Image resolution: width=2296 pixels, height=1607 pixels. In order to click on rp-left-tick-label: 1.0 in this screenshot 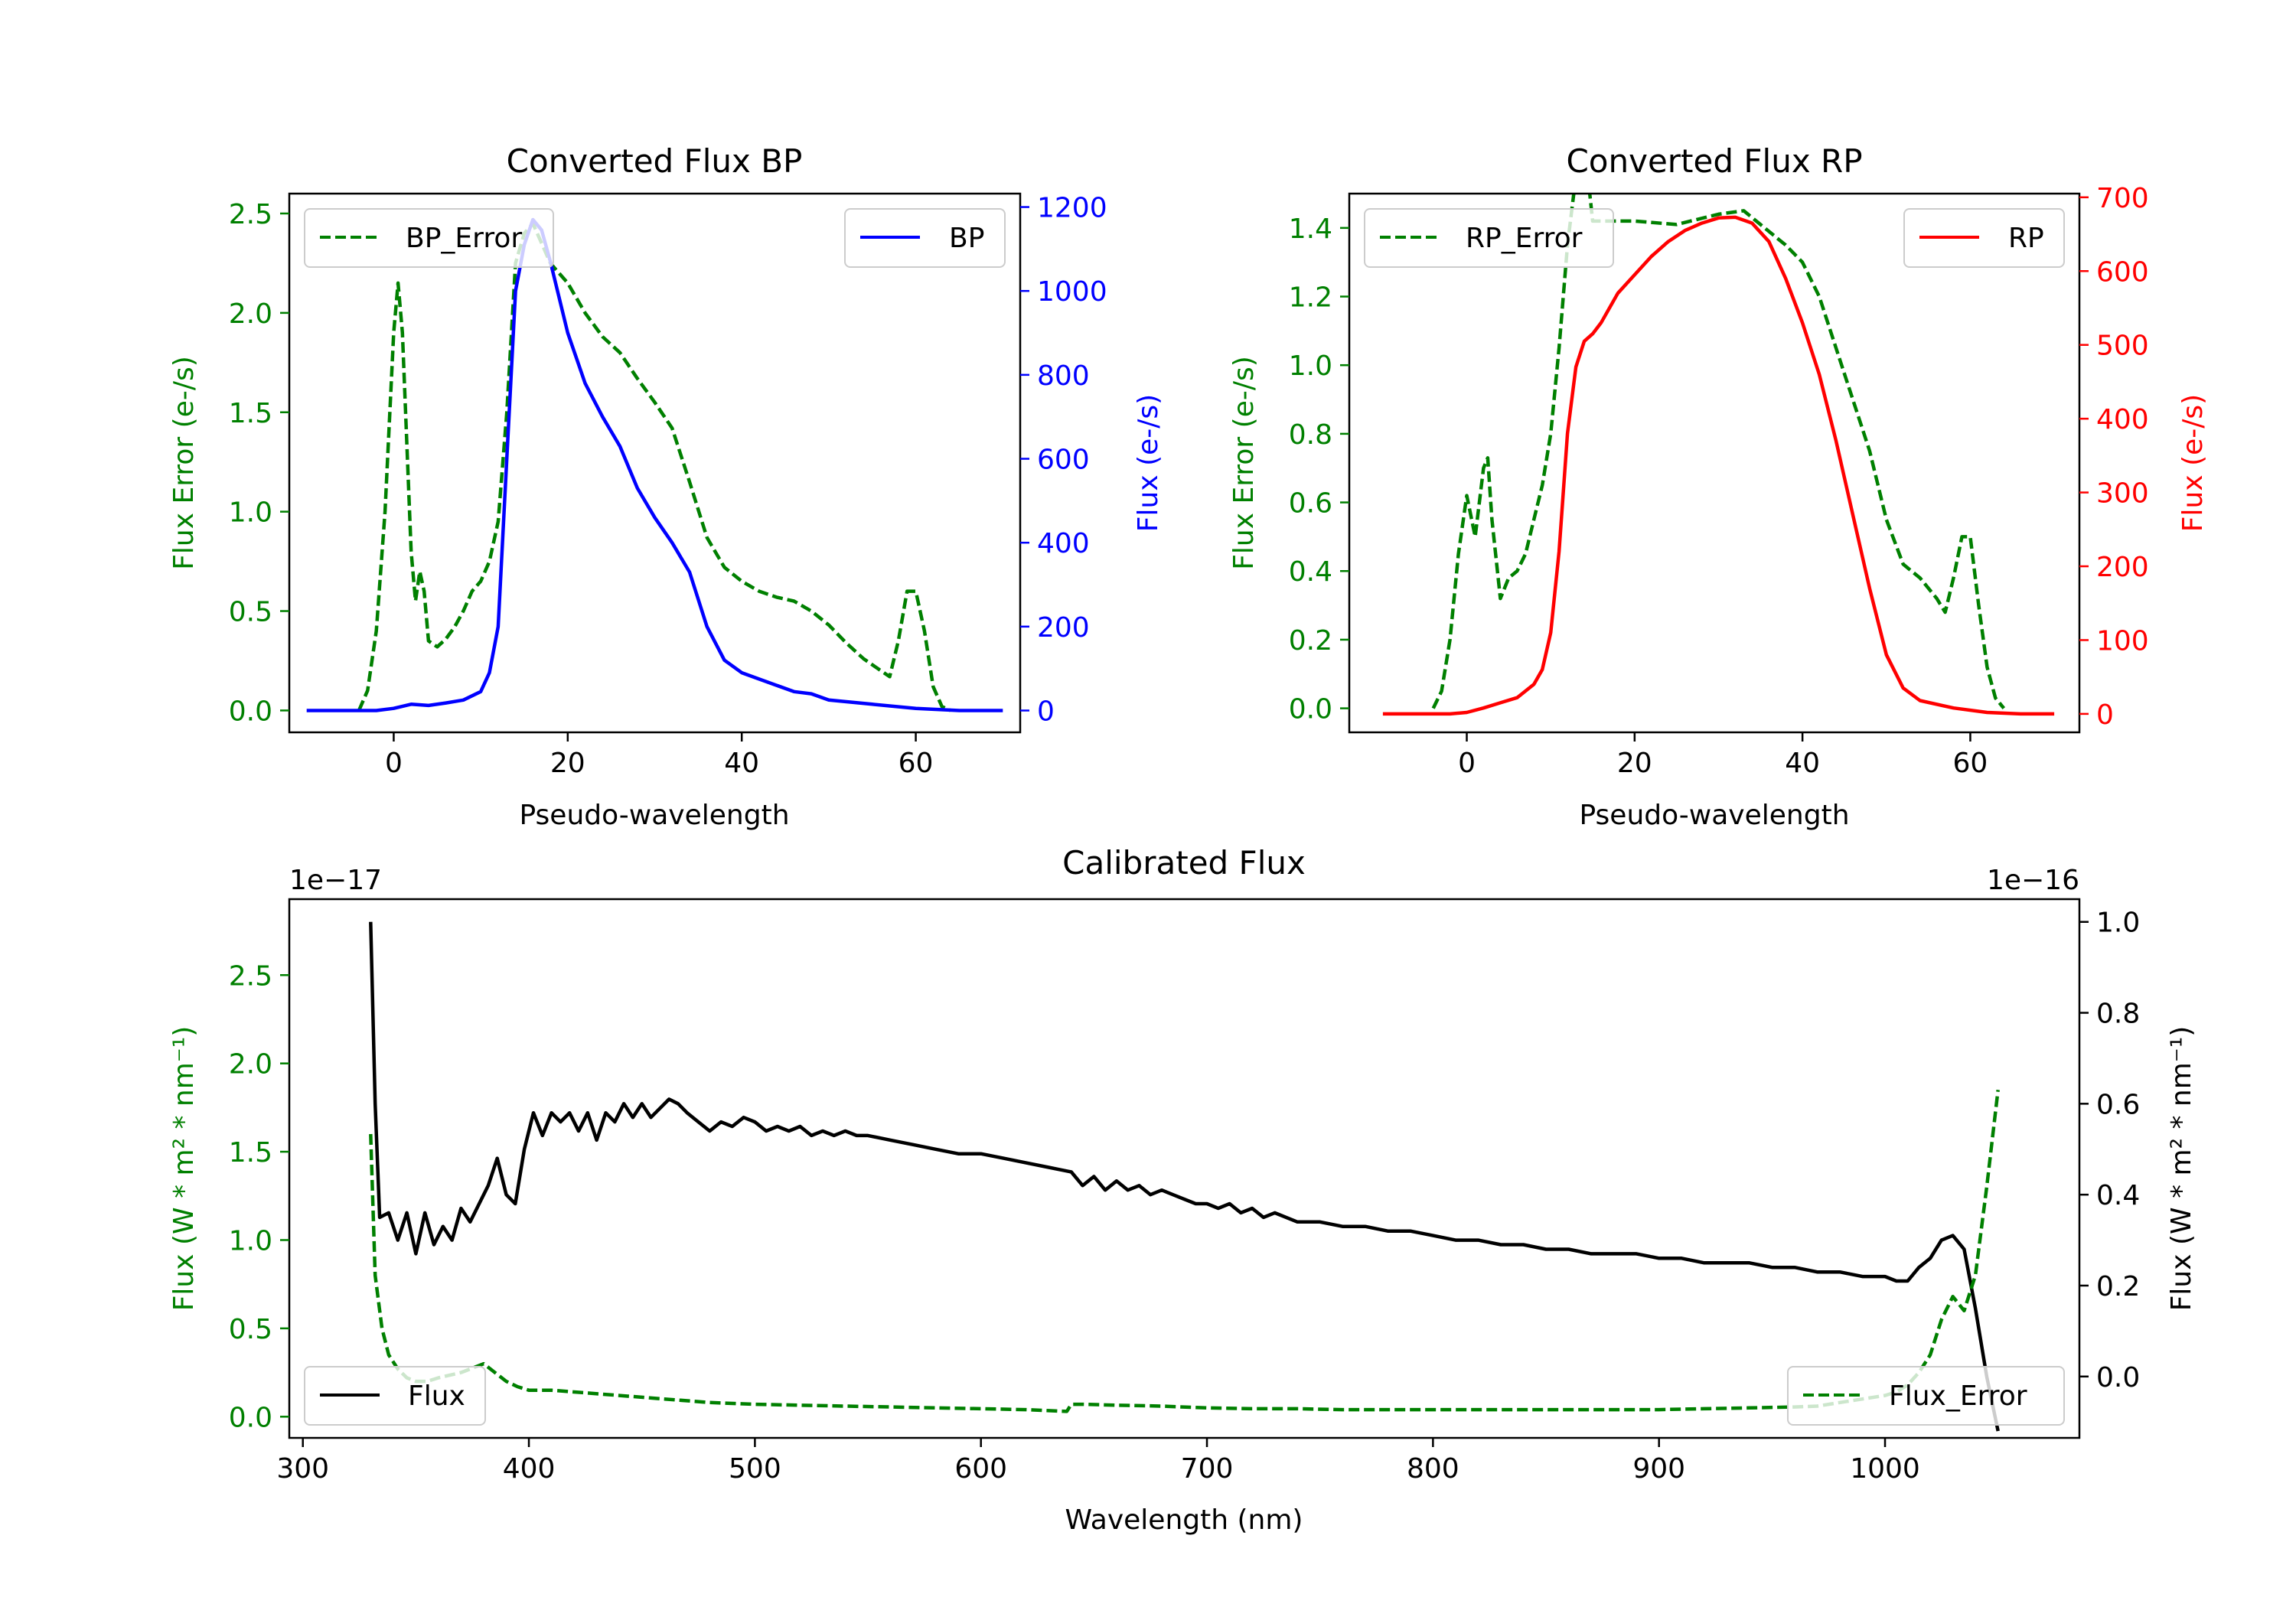, I will do `click(1310, 366)`.